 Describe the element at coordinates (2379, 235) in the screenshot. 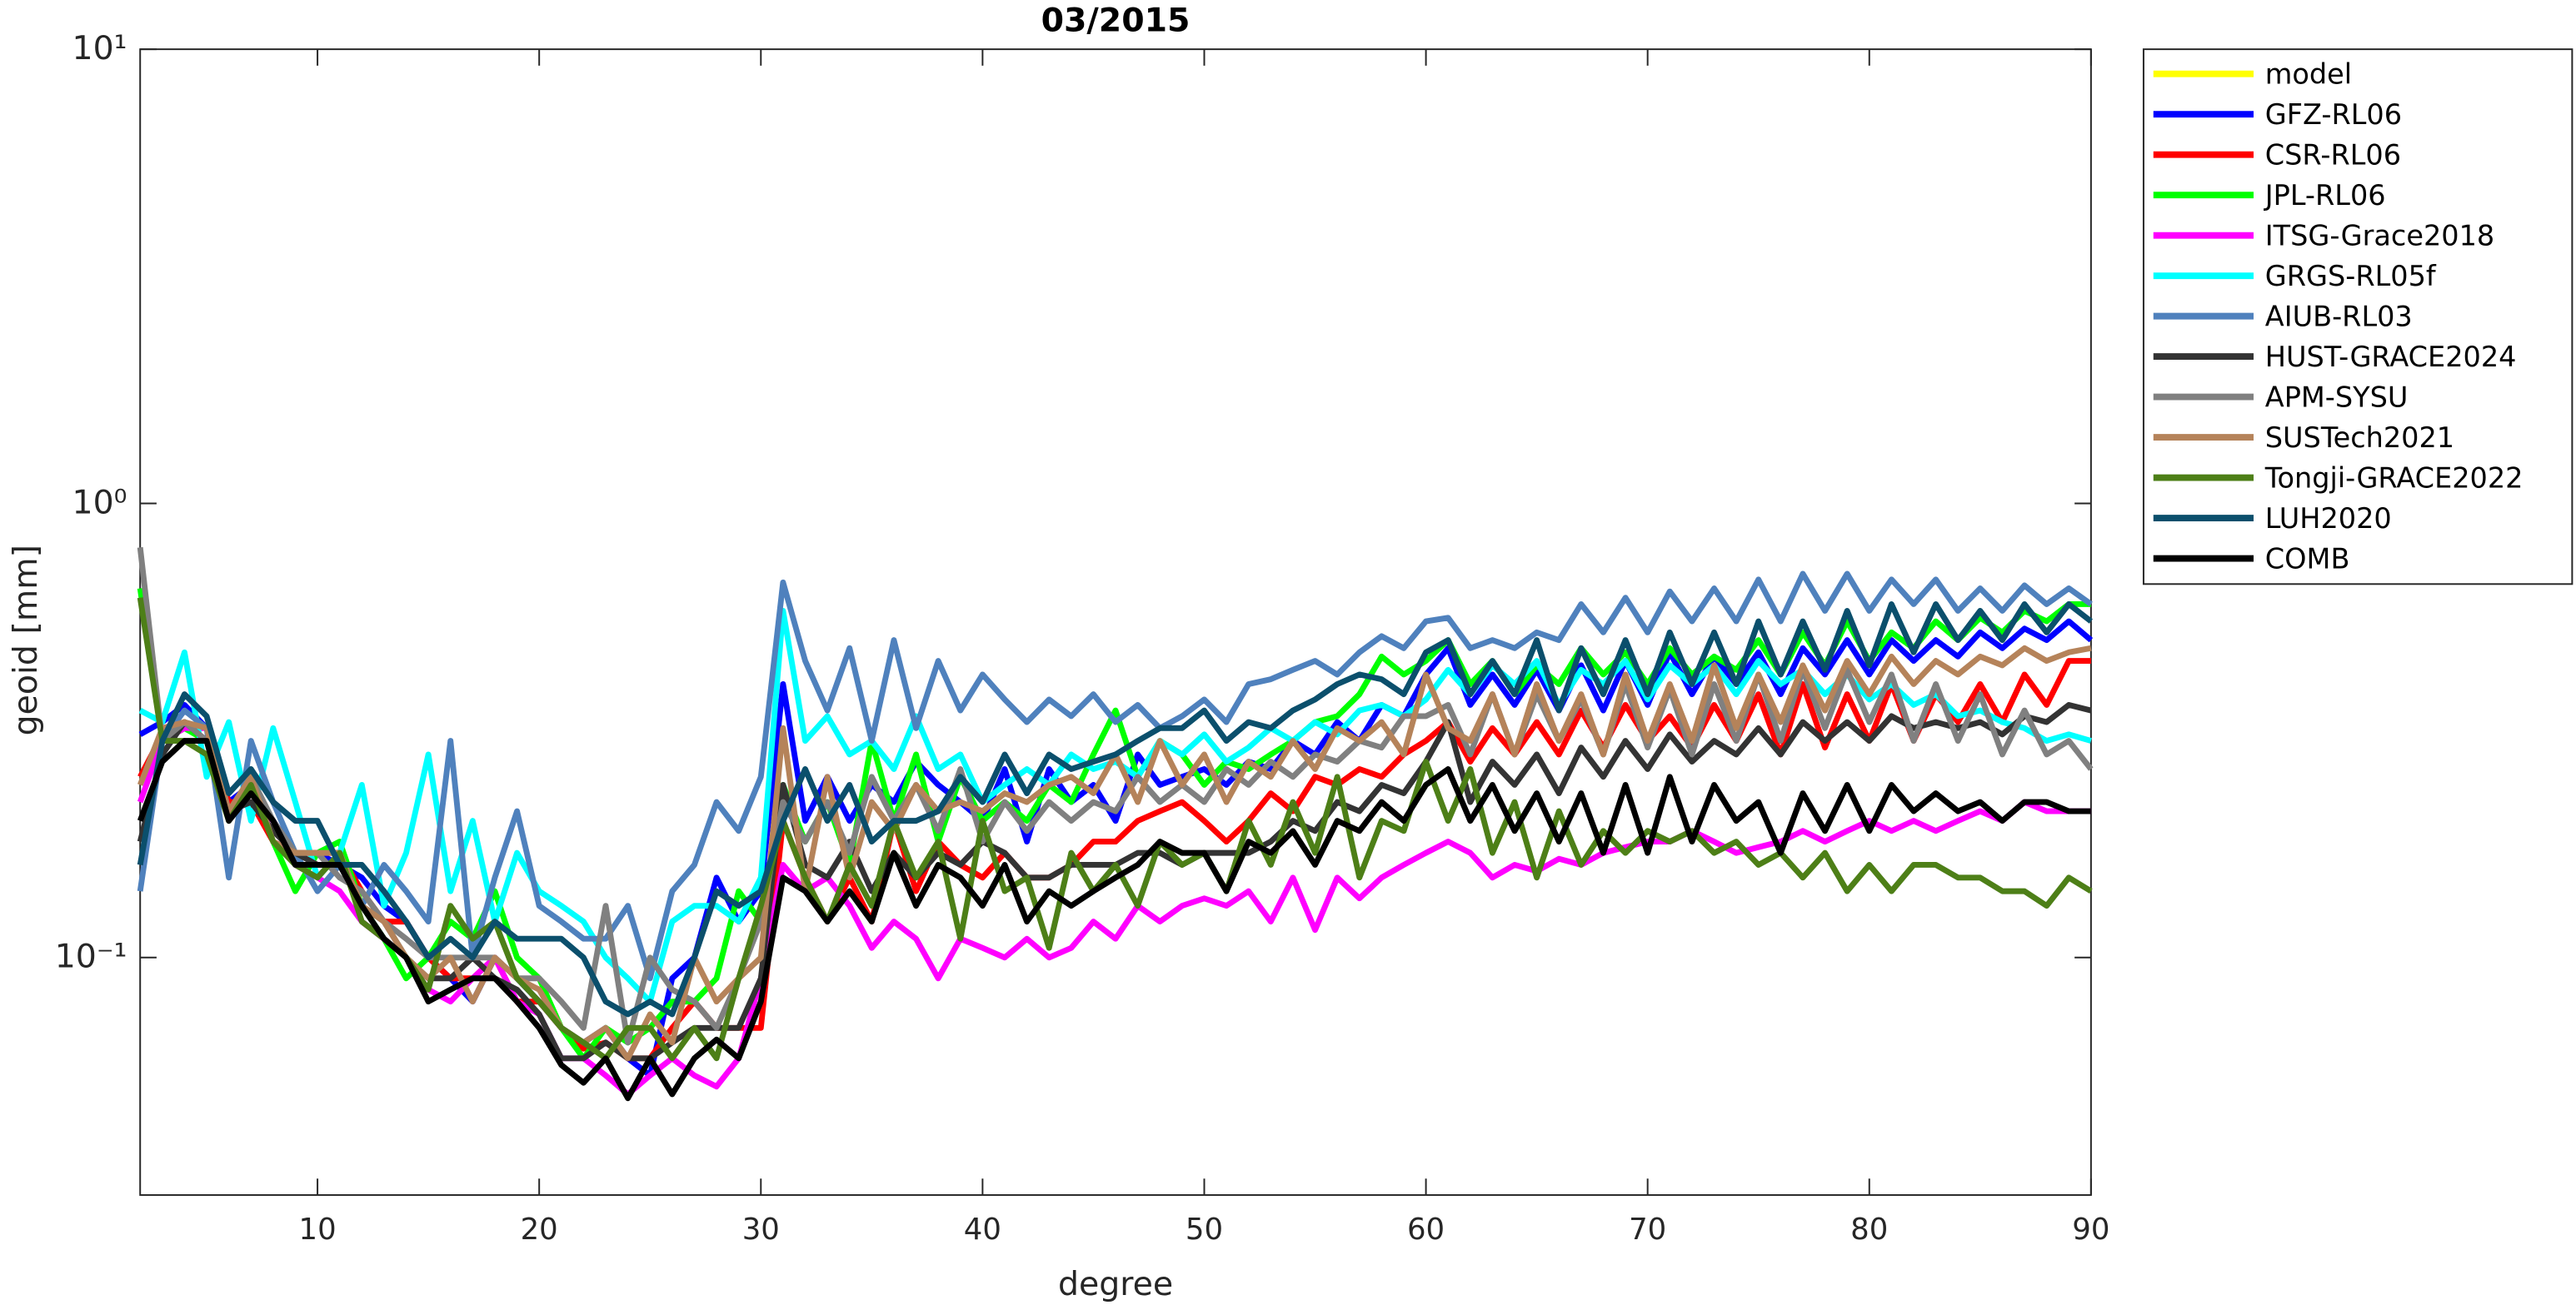

I see `legend-label: ITSG-Grace2018` at that location.